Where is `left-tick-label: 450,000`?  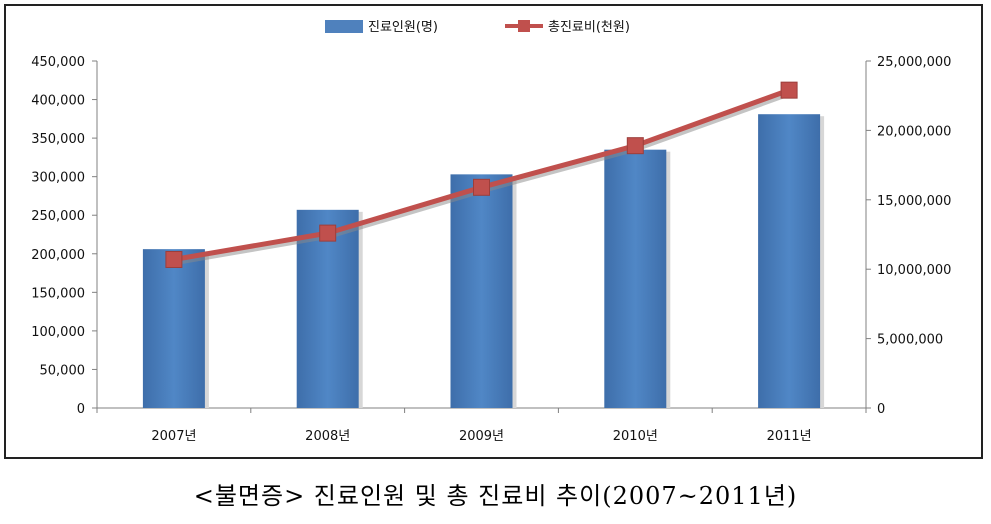 left-tick-label: 450,000 is located at coordinates (58, 62).